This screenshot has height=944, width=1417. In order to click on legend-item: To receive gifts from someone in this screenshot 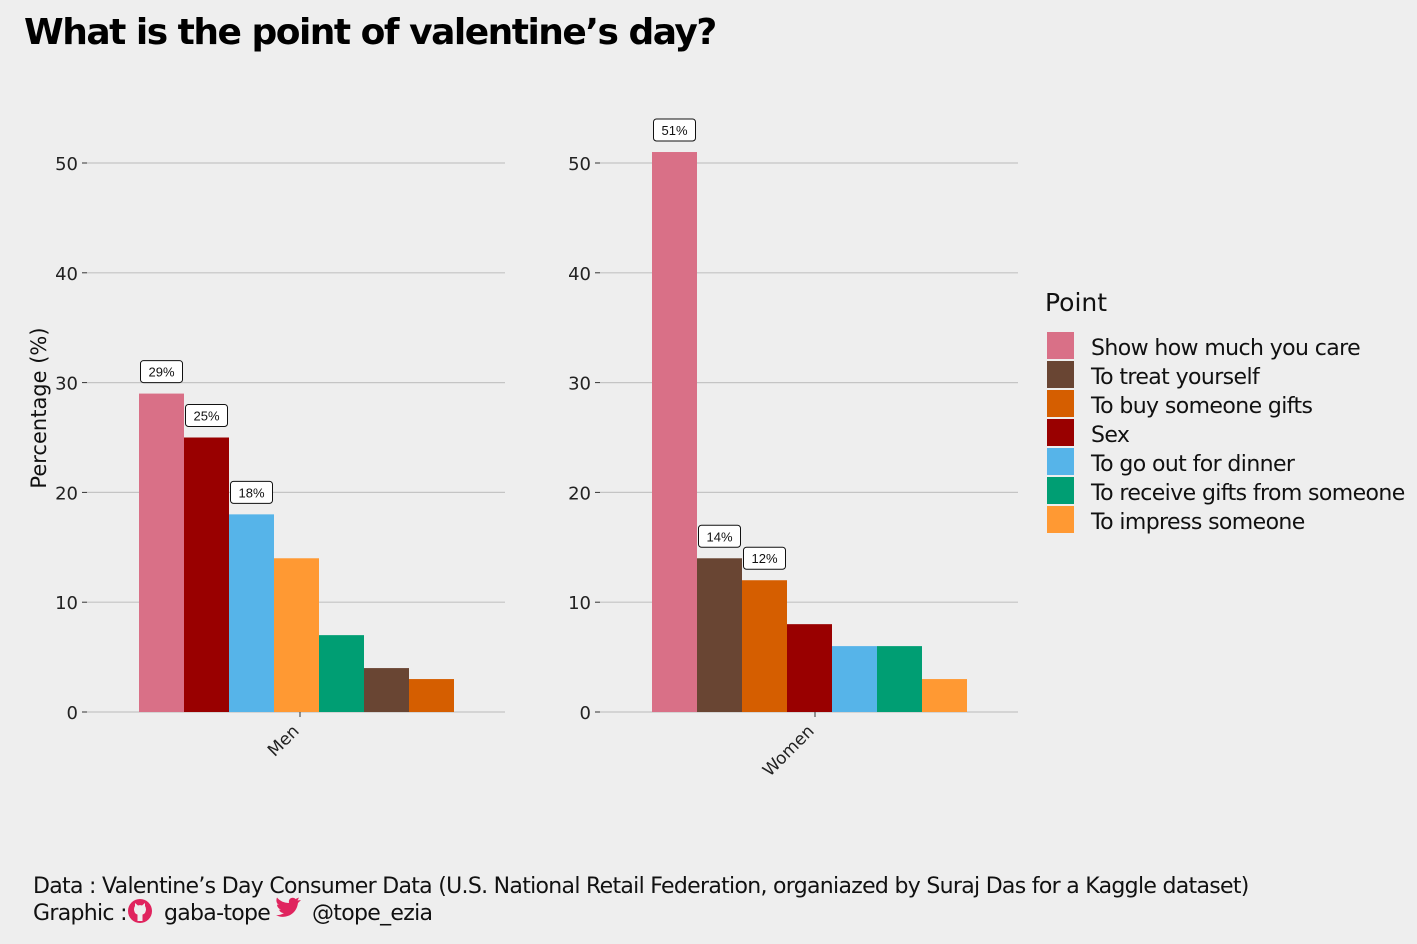, I will do `click(1226, 491)`.